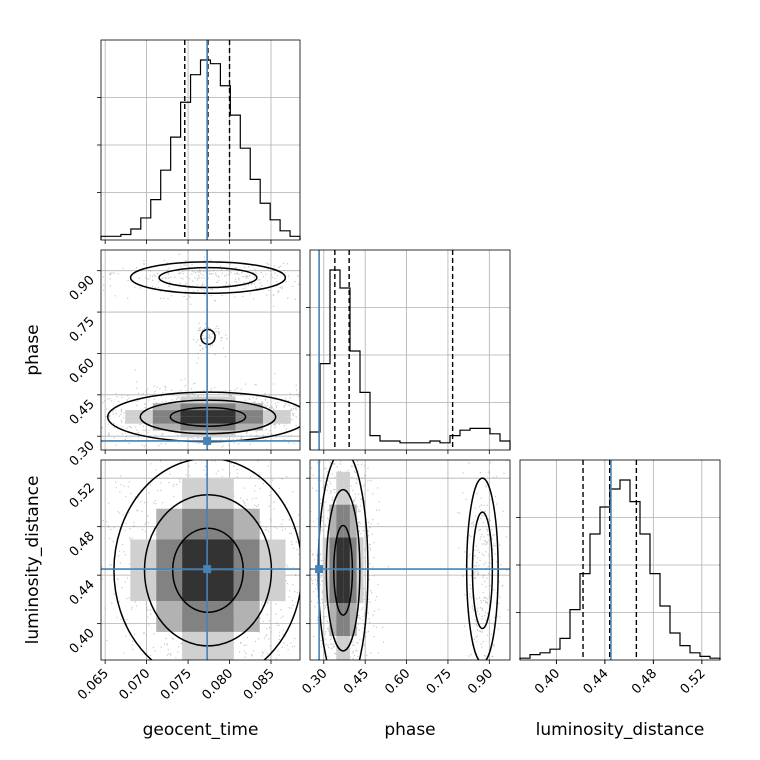  What do you see at coordinates (93, 684) in the screenshot?
I see `xtick-label-geocent_time-0: 0.065` at bounding box center [93, 684].